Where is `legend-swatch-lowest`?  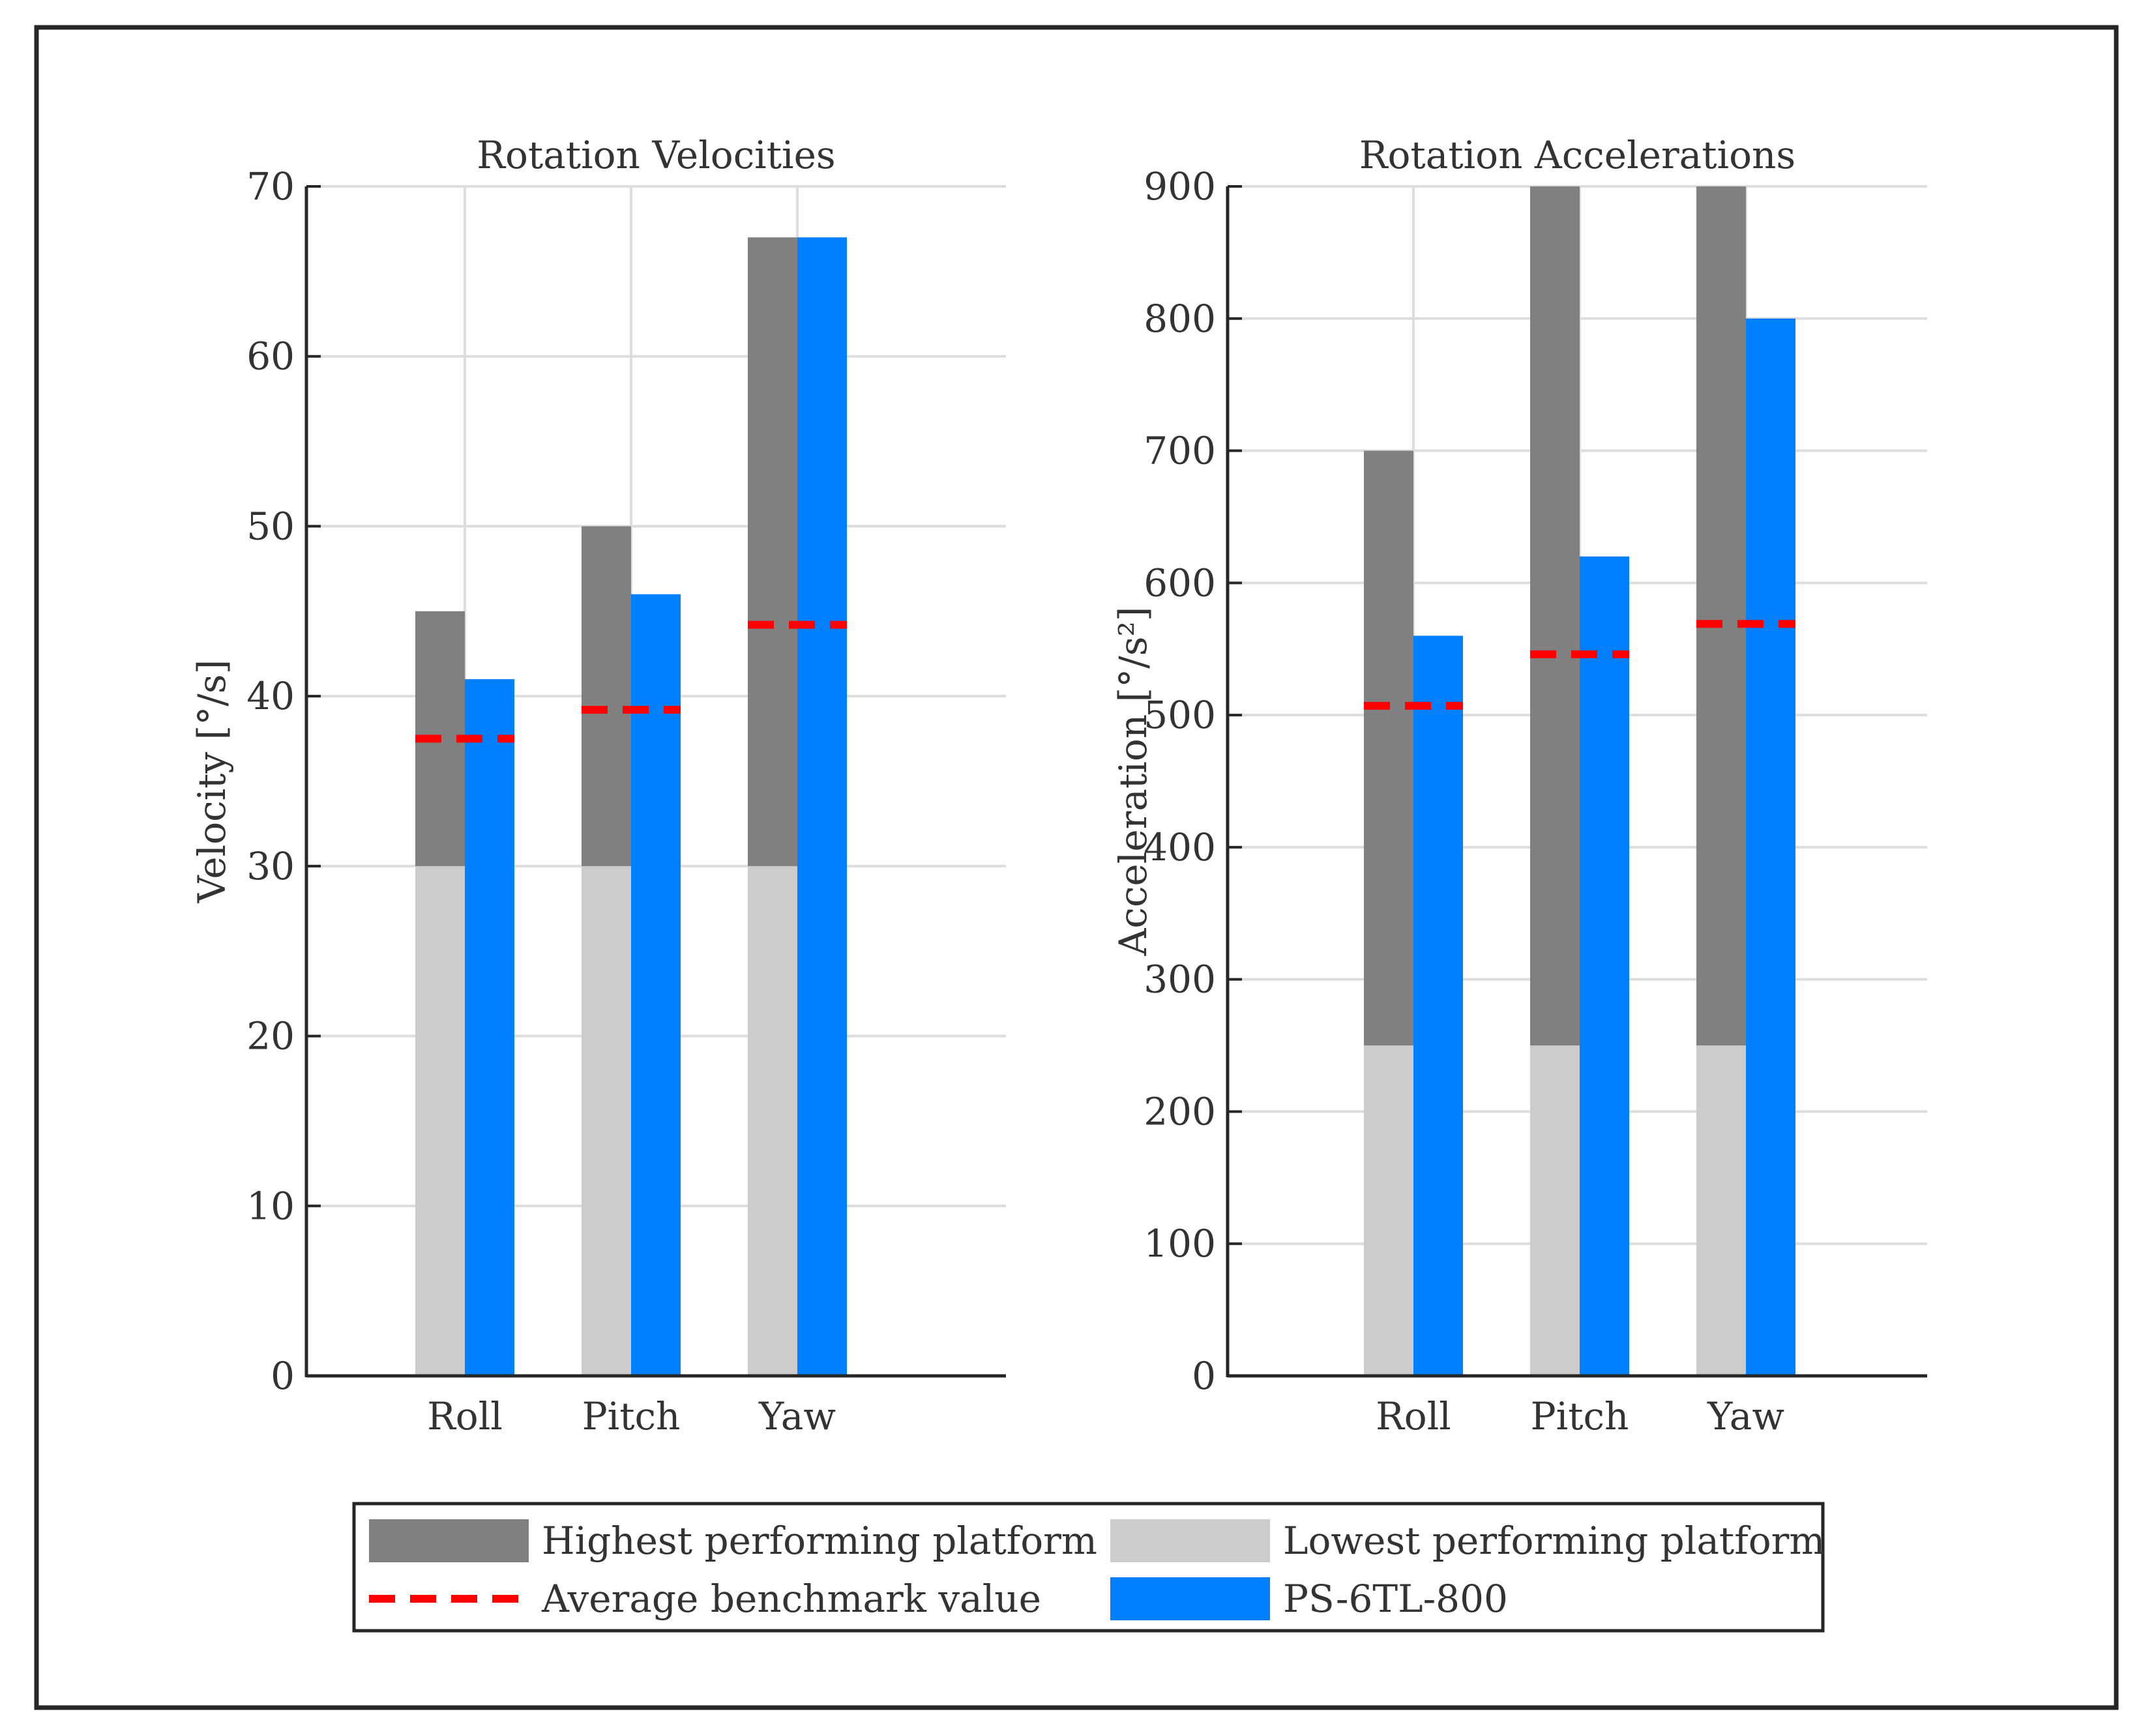 legend-swatch-lowest is located at coordinates (1190, 1541).